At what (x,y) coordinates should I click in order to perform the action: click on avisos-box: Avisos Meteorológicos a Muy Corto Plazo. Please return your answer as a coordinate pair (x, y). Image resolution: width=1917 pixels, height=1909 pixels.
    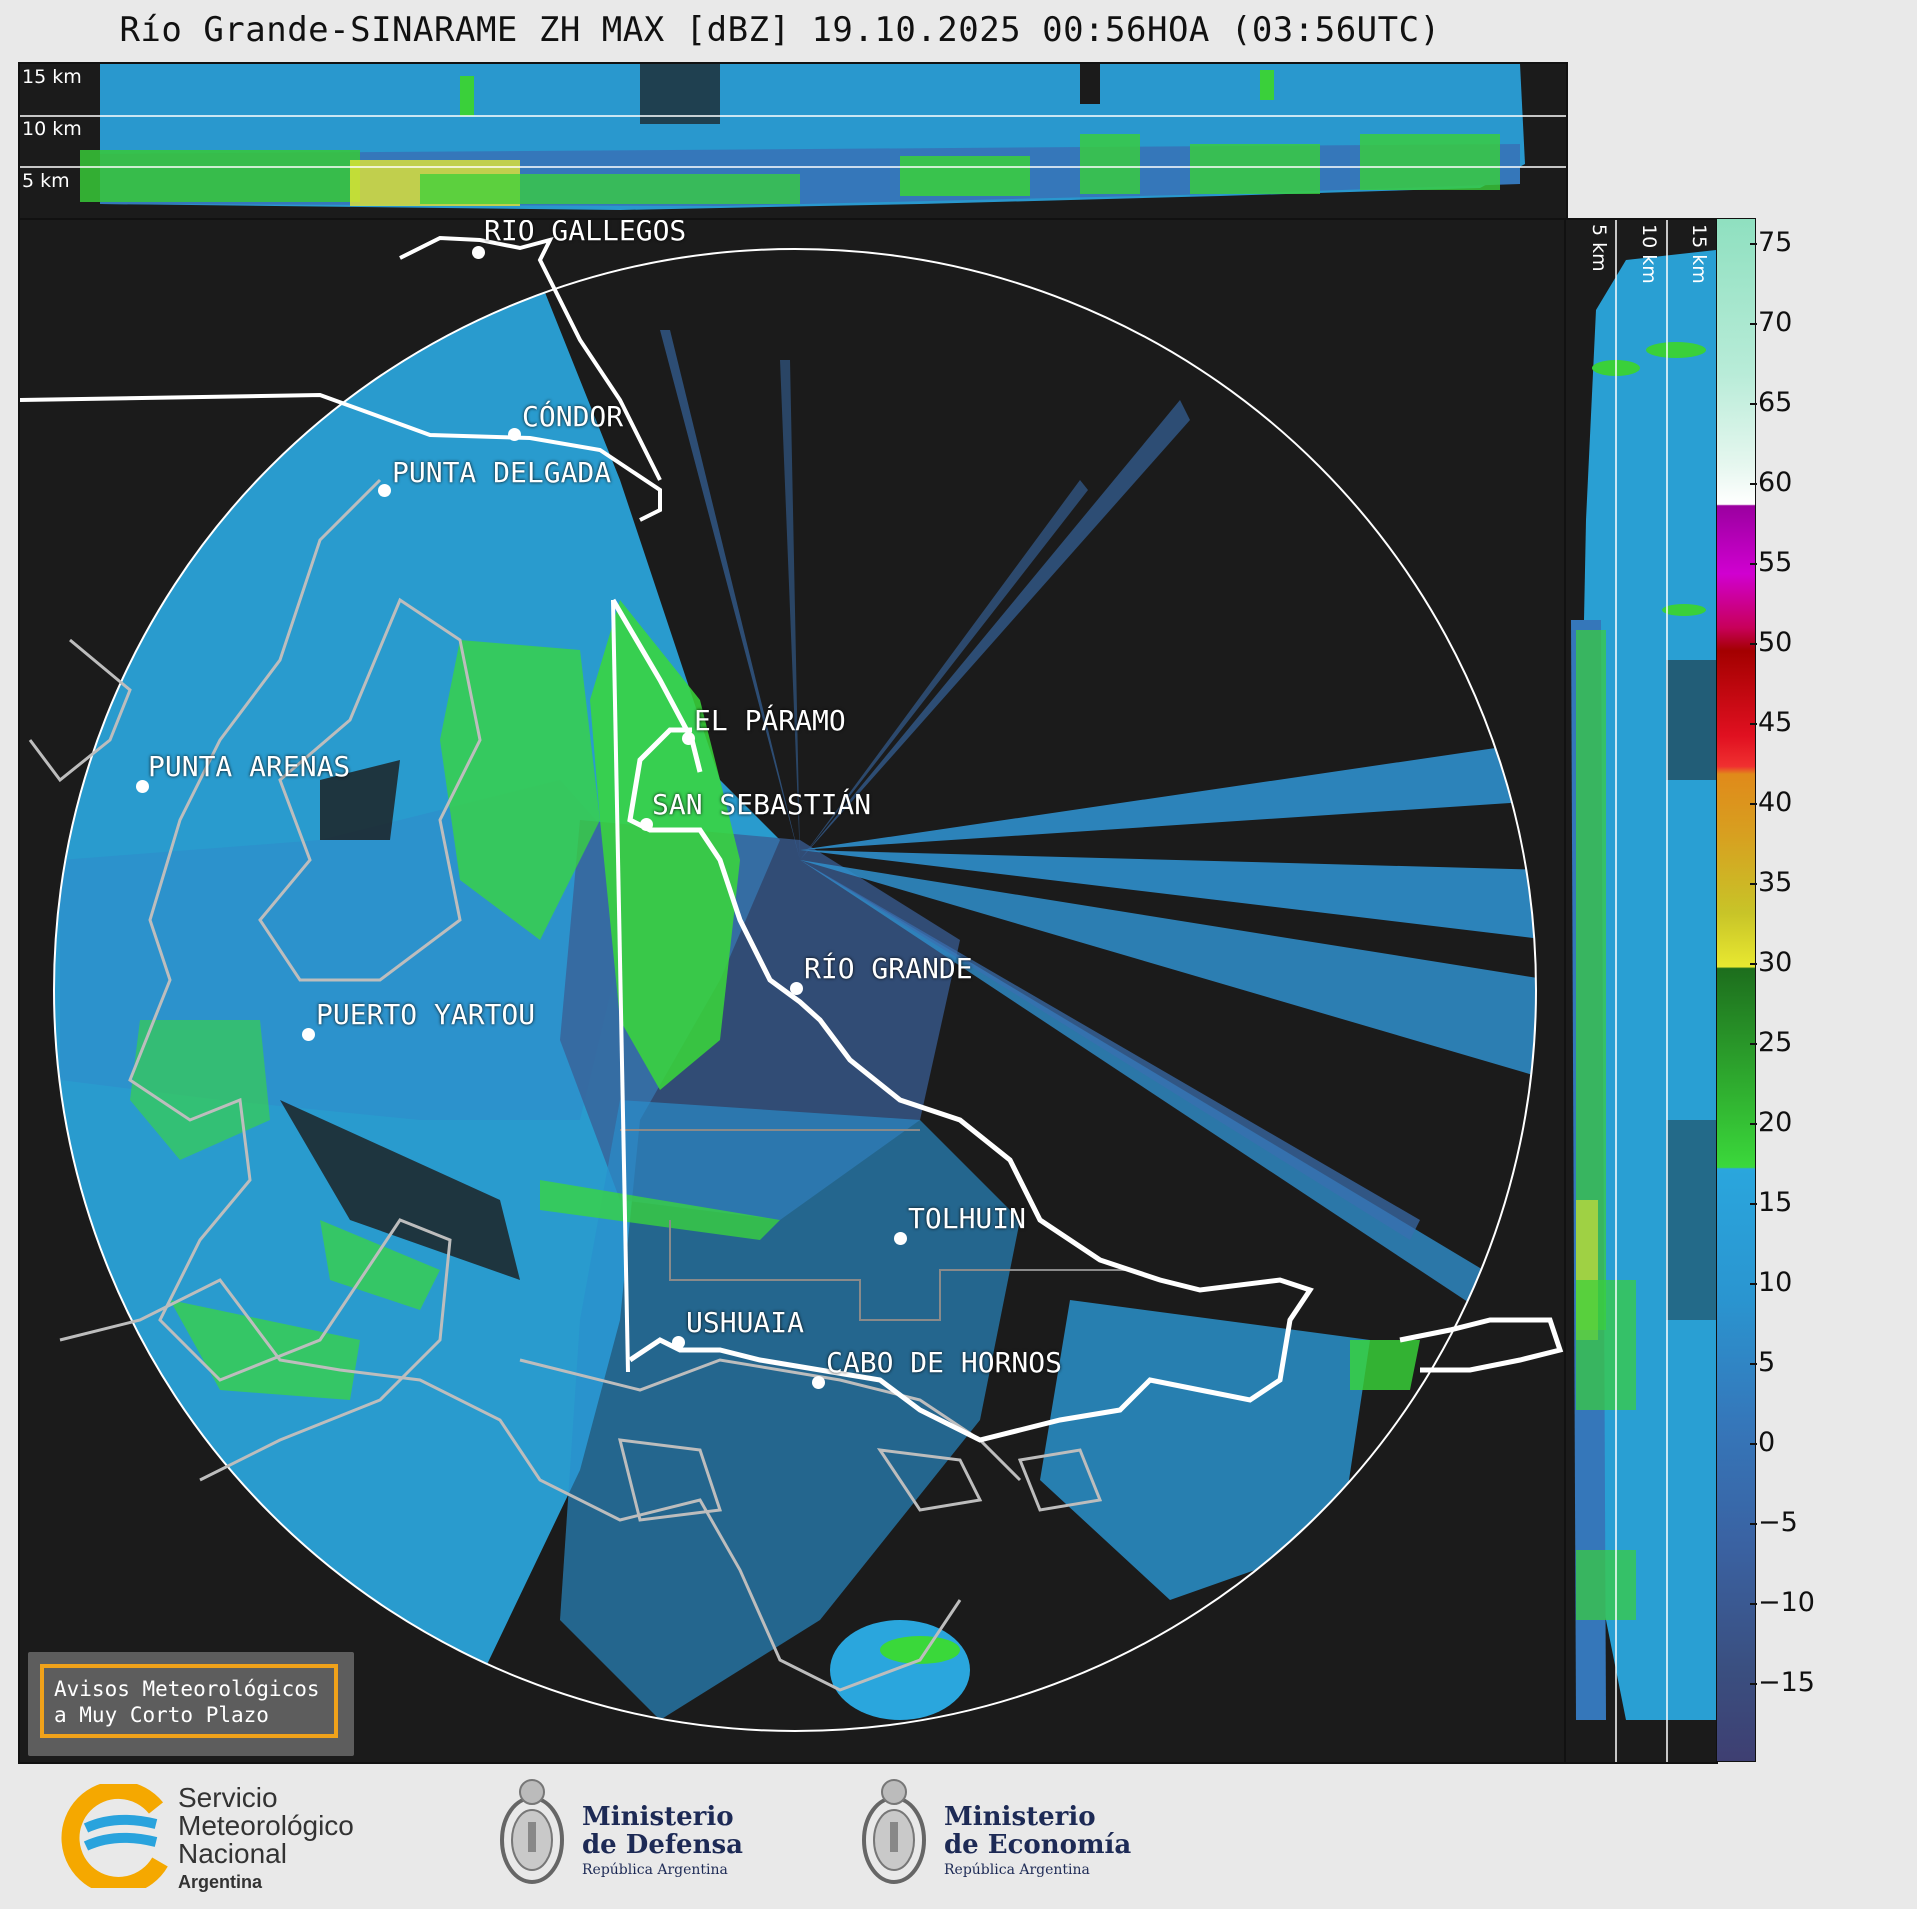
    Looking at the image, I should click on (191, 1704).